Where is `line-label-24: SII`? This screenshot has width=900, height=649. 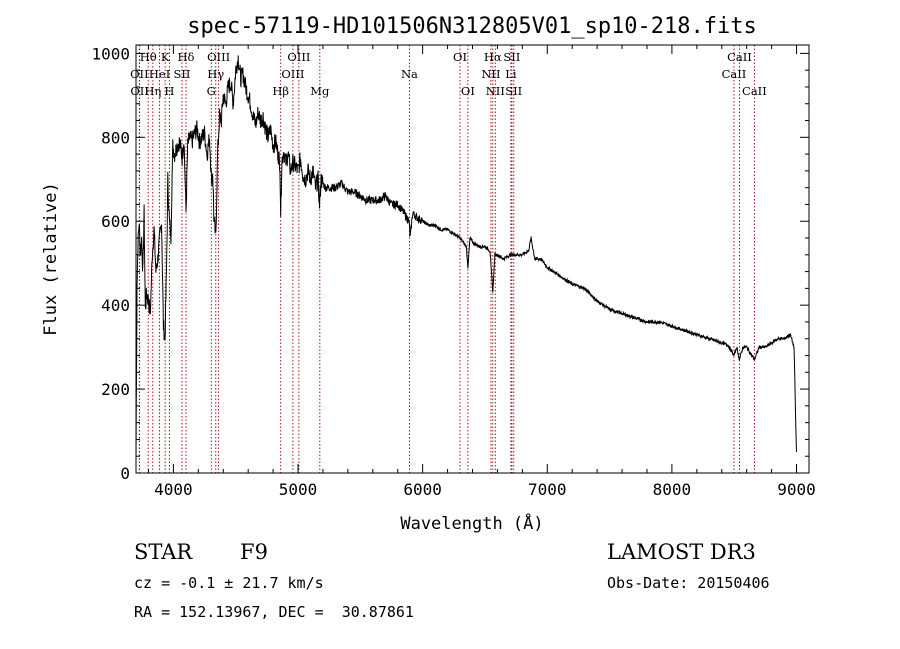
line-label-24: SII is located at coordinates (513, 91).